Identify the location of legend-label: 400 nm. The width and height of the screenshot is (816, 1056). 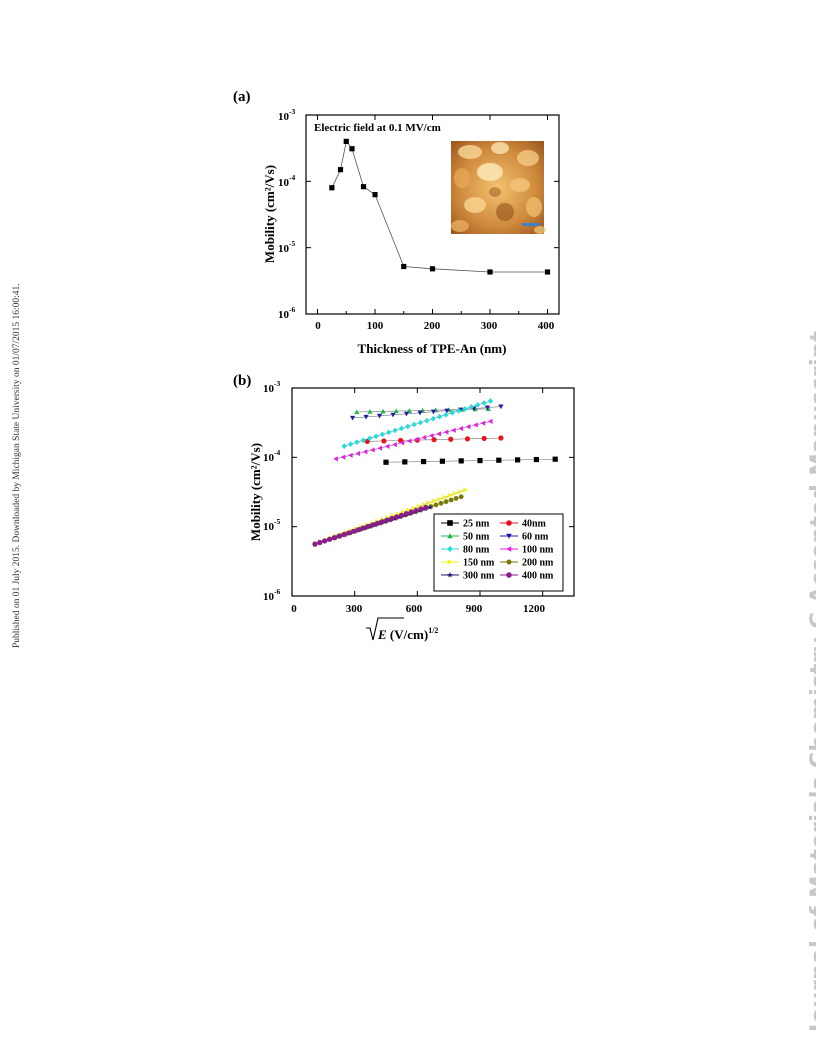
(538, 576).